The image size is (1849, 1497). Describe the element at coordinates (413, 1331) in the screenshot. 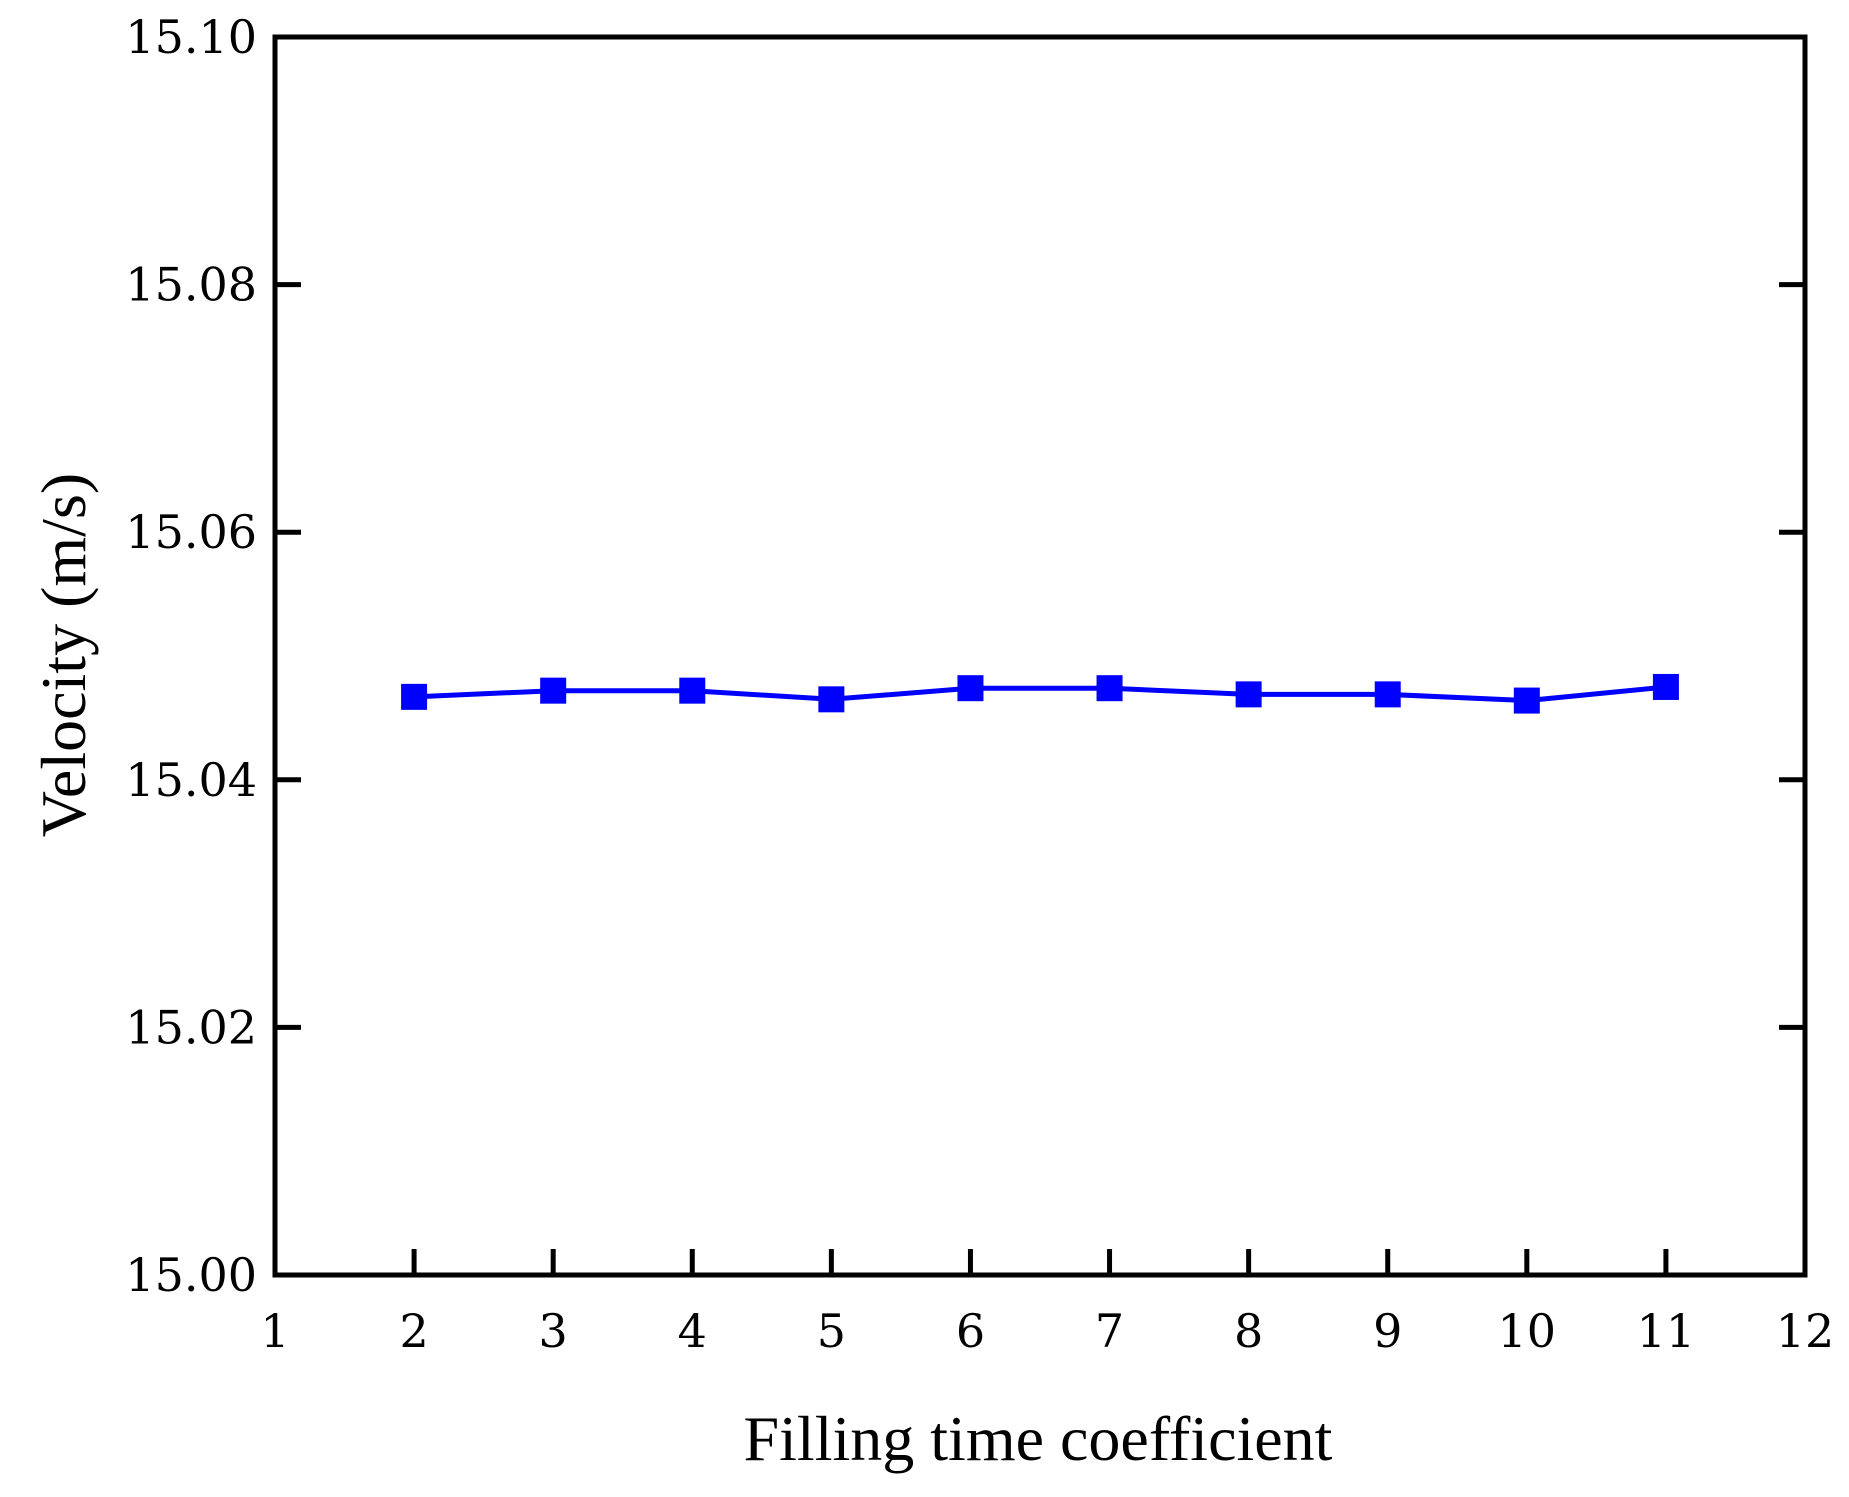

I see `x-tick-label: 2` at that location.